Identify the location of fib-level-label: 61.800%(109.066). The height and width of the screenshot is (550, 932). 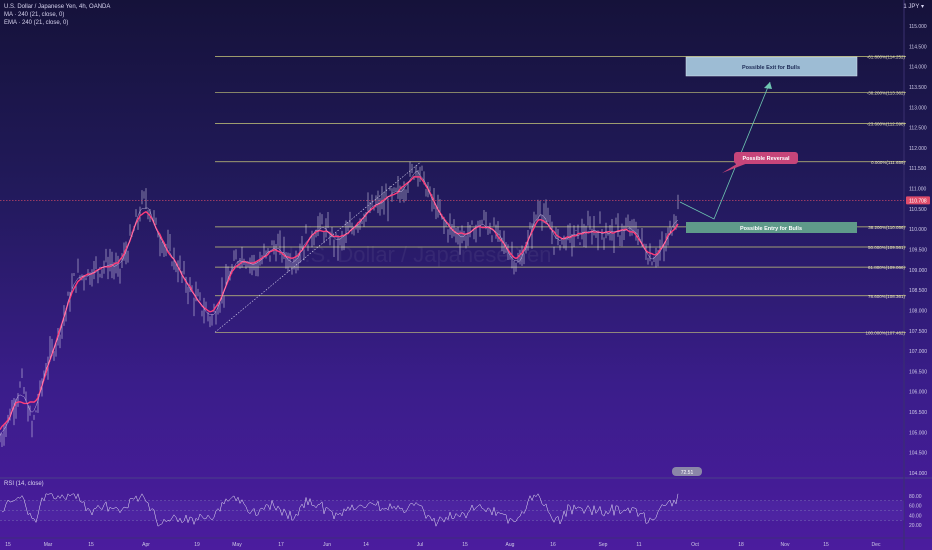
(887, 267).